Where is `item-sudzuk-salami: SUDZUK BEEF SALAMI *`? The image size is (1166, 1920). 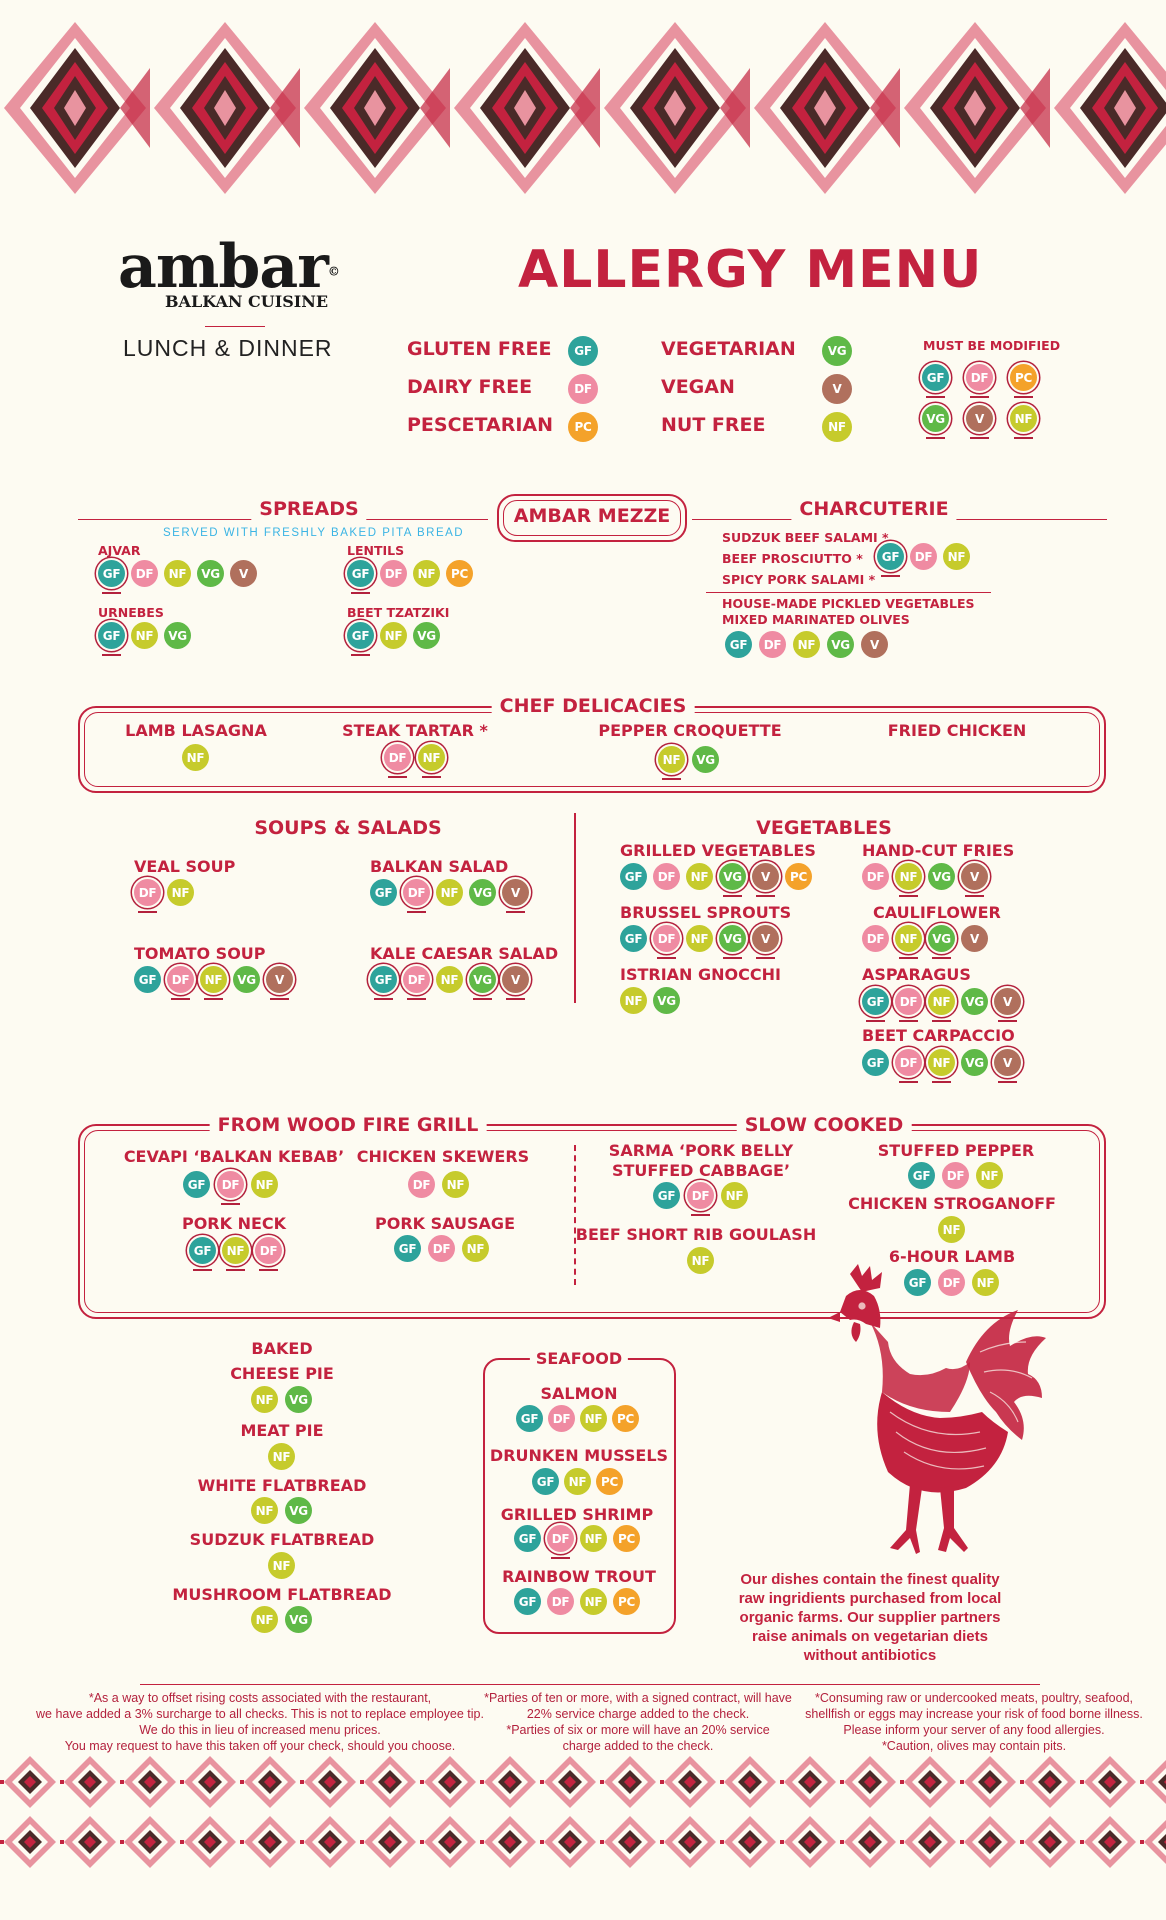 item-sudzuk-salami: SUDZUK BEEF SALAMI * is located at coordinates (805, 537).